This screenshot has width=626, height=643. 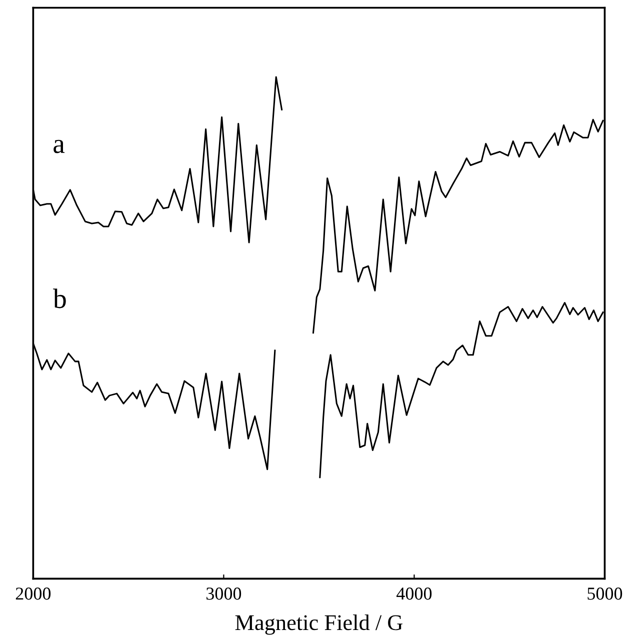 I want to click on x-tick-label: 3000, so click(x=224, y=594).